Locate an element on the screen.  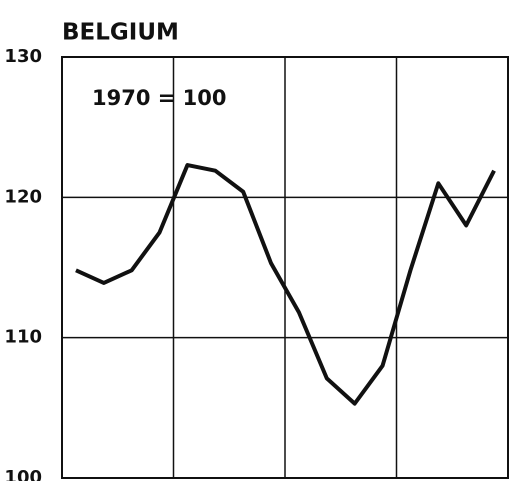
y-tick-label: 110 is located at coordinates (23, 337).